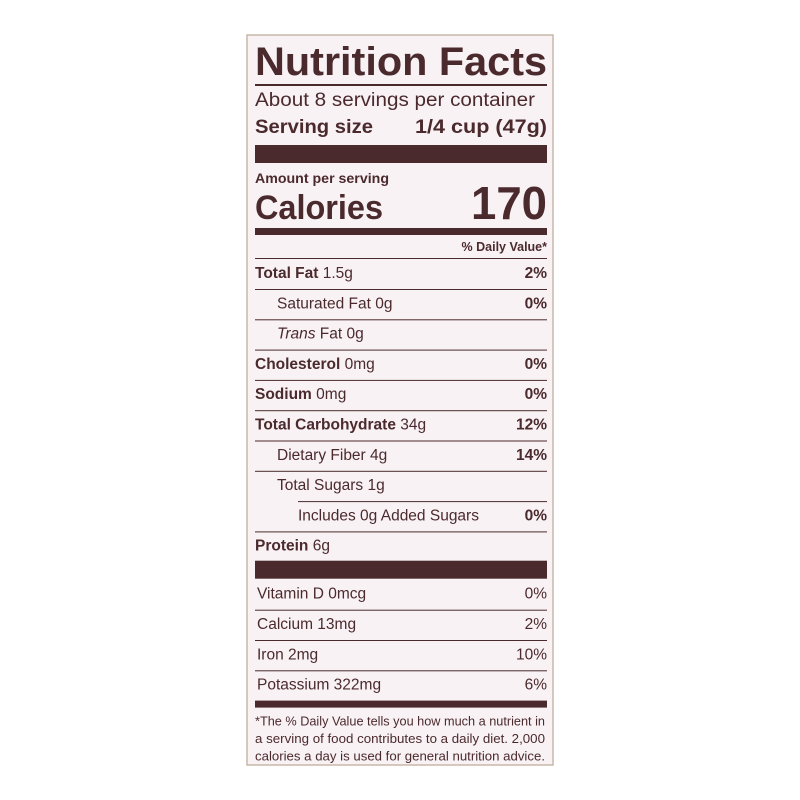 The image size is (800, 800). I want to click on nutrient-name: Total Sugars, so click(320, 485).